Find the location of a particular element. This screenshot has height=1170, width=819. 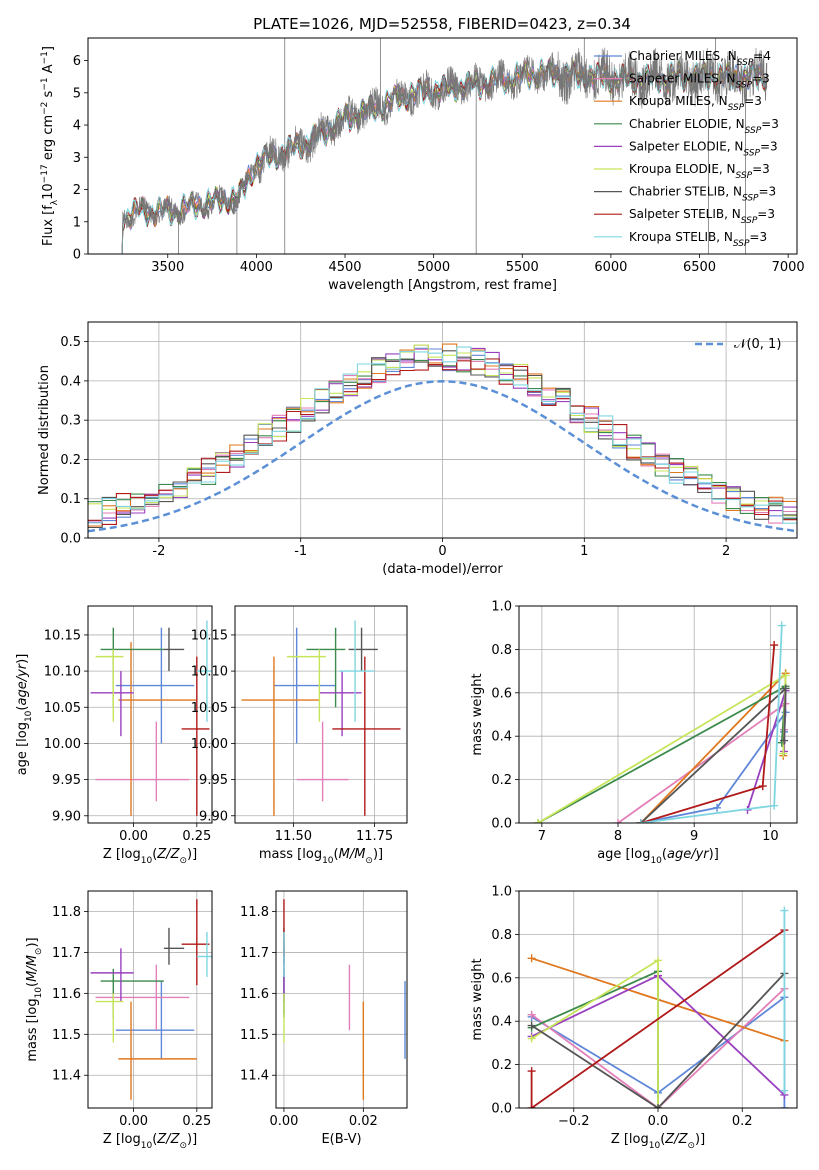

x-axis-label: mass [log10(M/M⊙)] is located at coordinates (321, 856).